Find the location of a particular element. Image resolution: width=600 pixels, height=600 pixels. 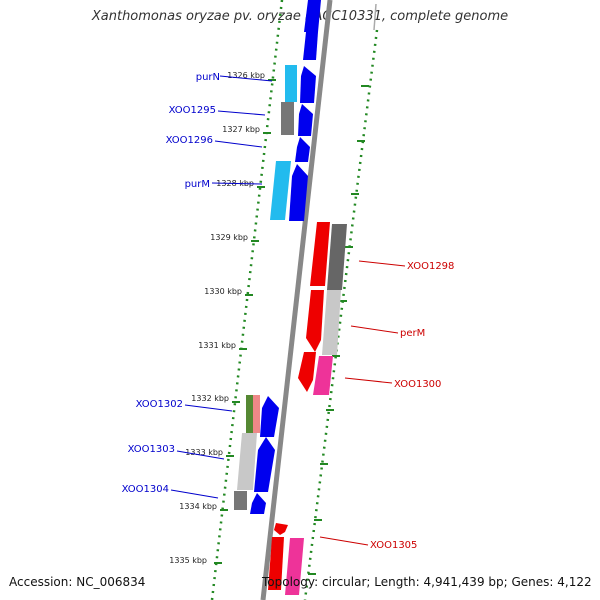

track-end-mark is located at coordinates (375, 17).